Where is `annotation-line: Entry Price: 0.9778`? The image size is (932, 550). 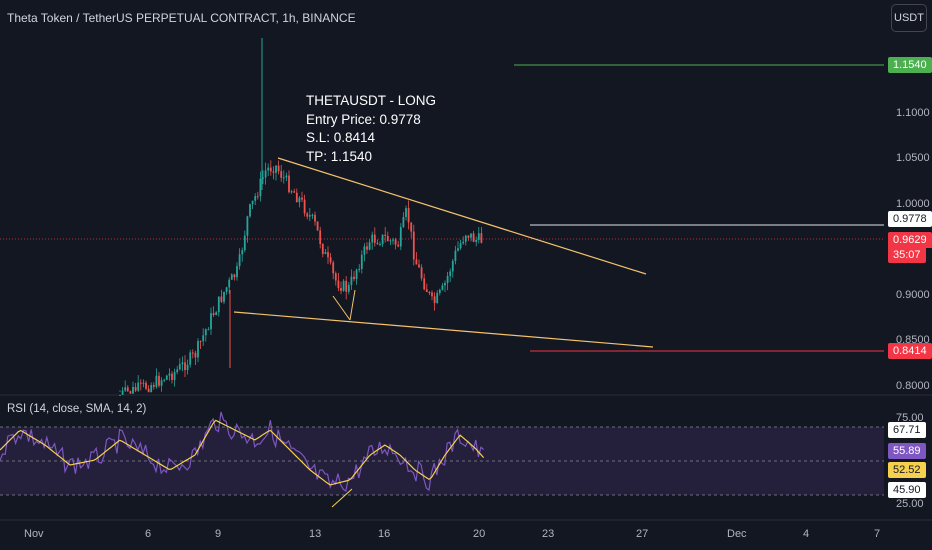
annotation-line: Entry Price: 0.9778 is located at coordinates (363, 119).